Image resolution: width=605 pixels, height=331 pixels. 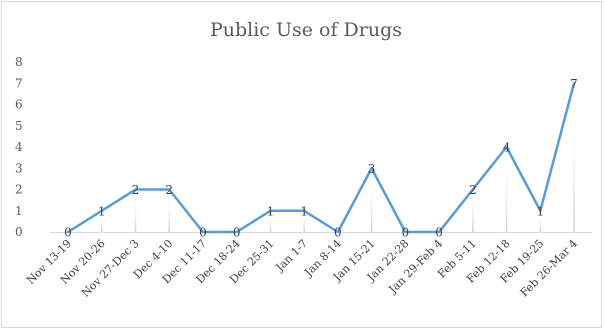 I want to click on y-tick-label: 8, so click(x=19, y=62).